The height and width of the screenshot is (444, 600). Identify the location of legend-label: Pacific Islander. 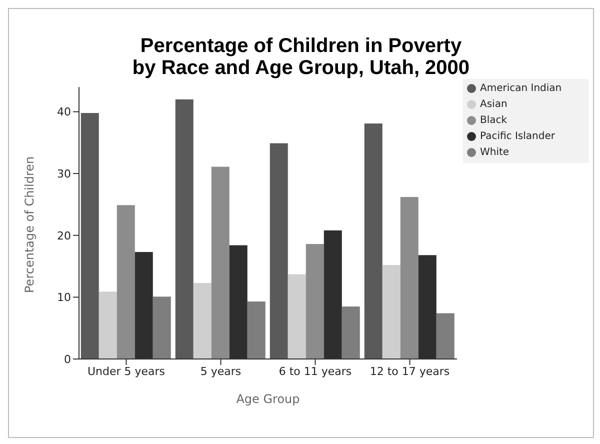
(517, 136).